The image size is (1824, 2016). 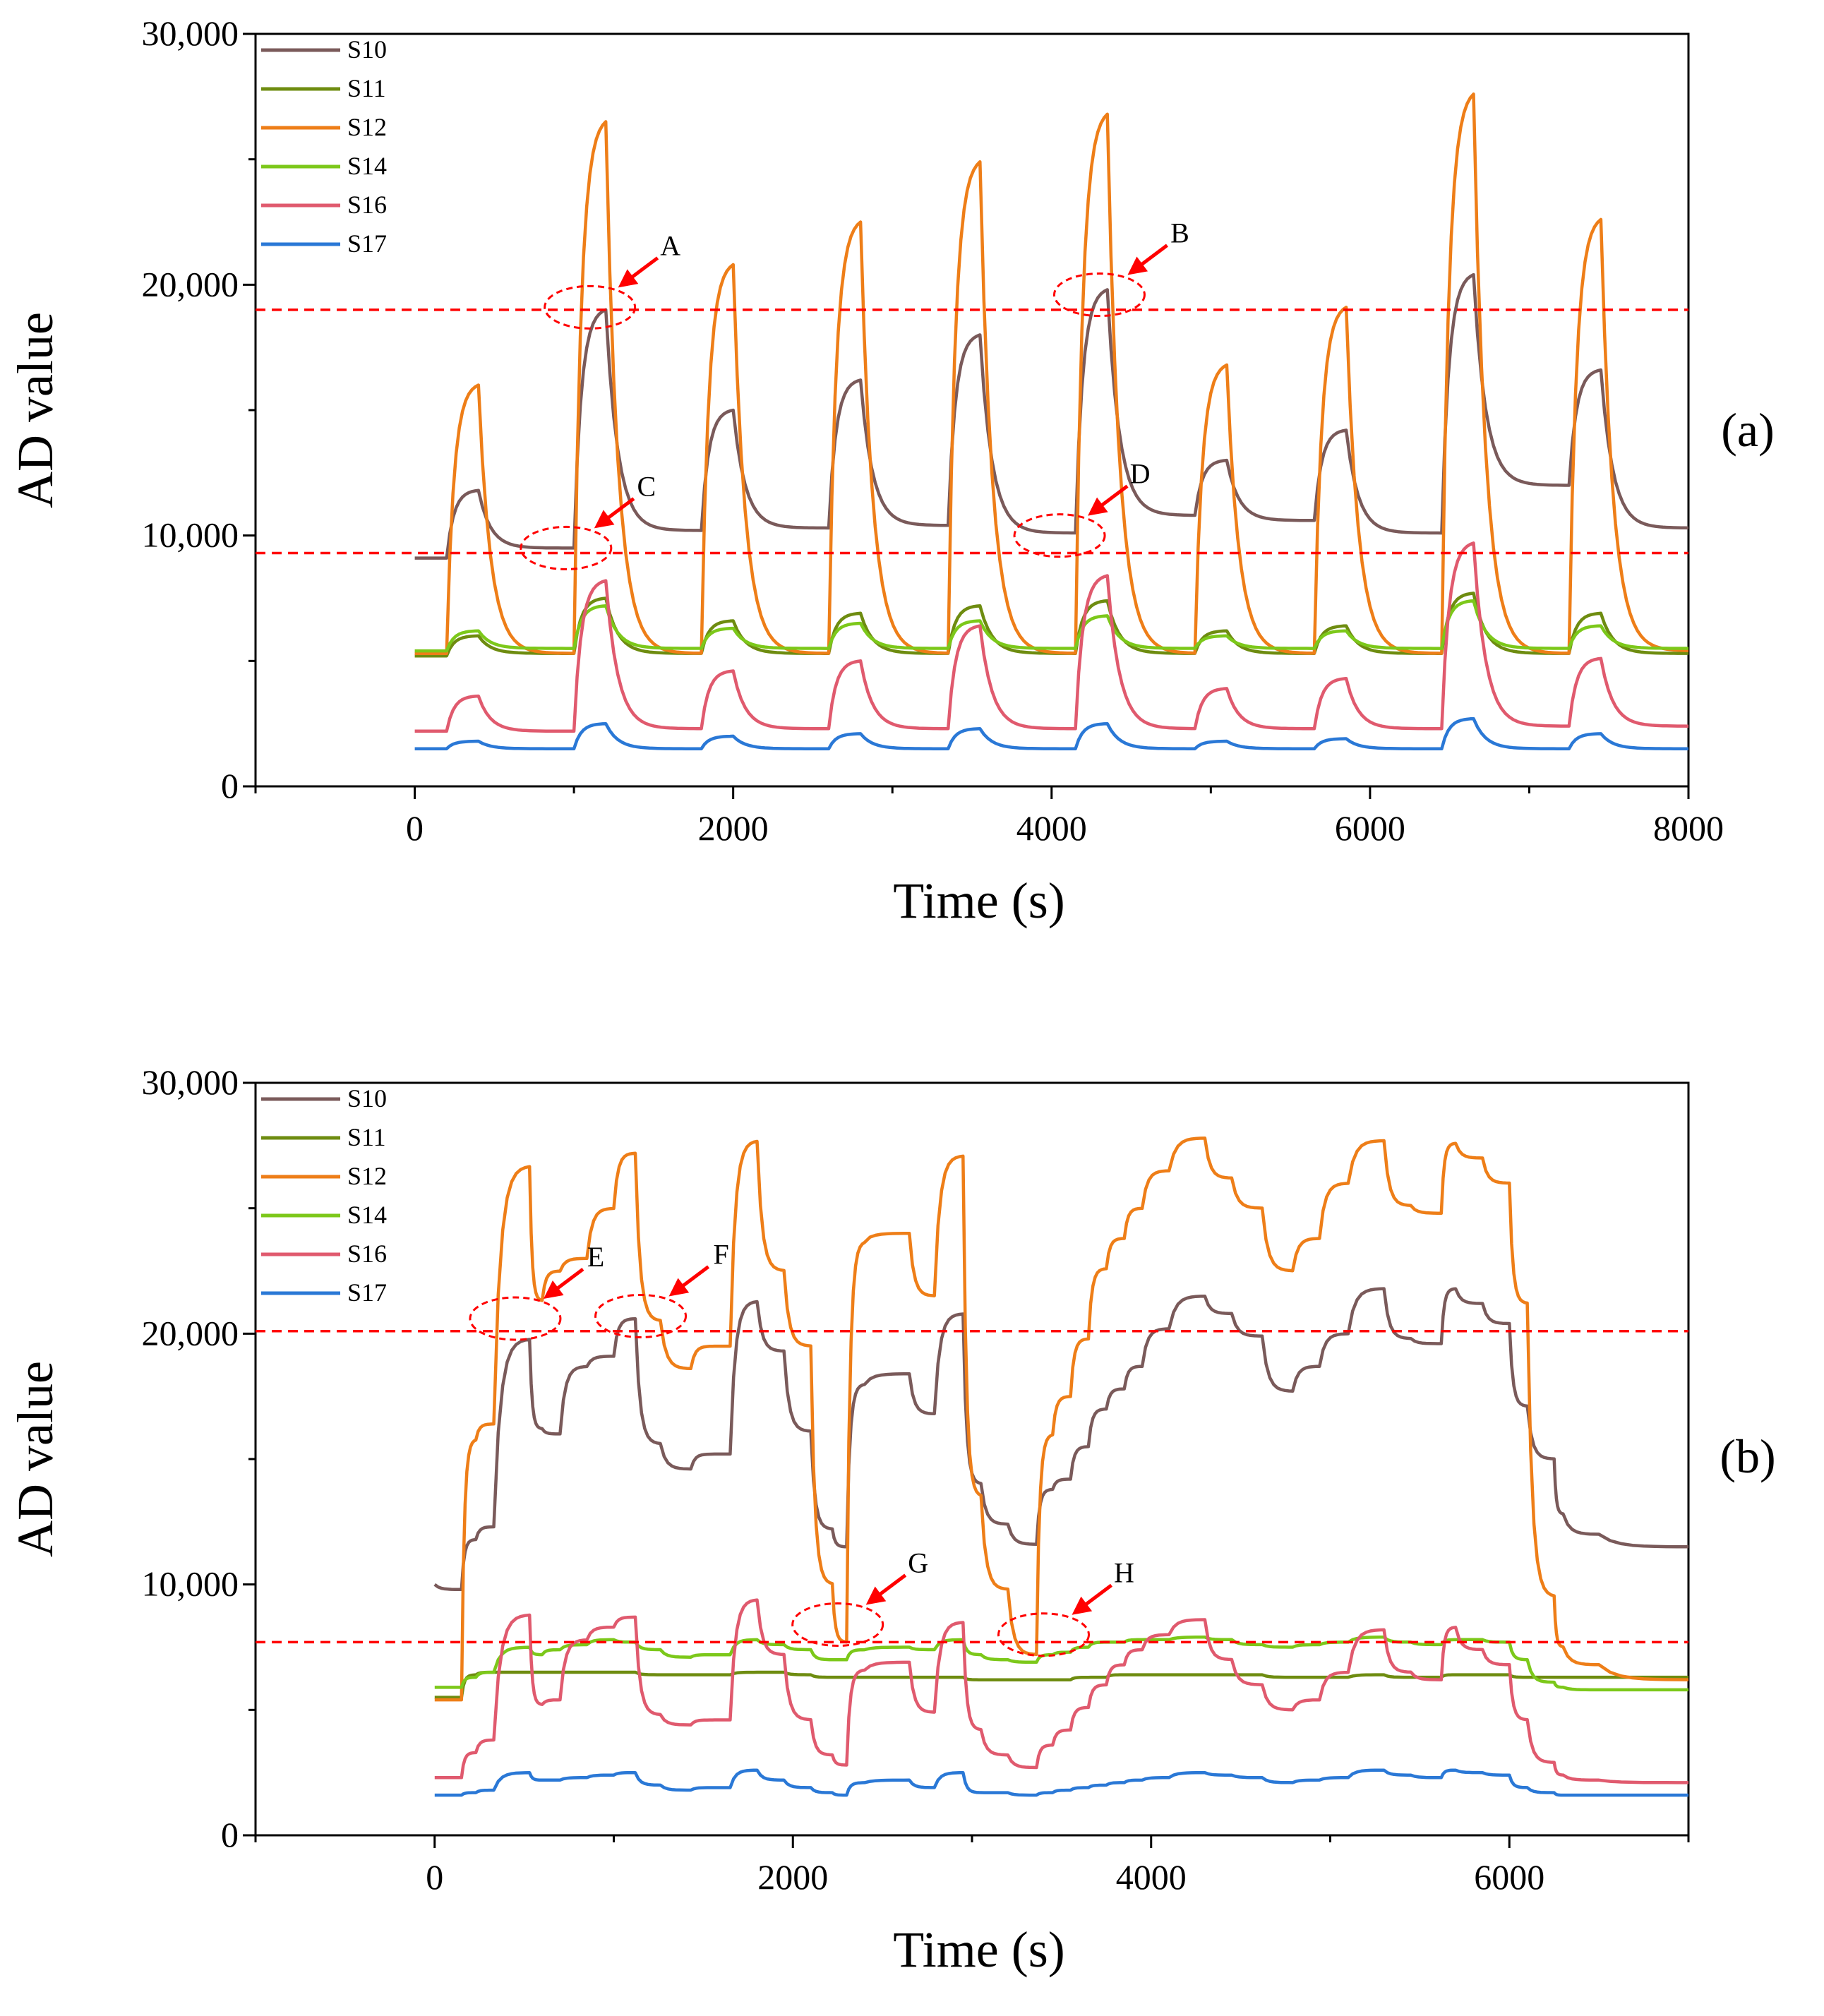 I want to click on annotation-label-f: F, so click(x=721, y=1254).